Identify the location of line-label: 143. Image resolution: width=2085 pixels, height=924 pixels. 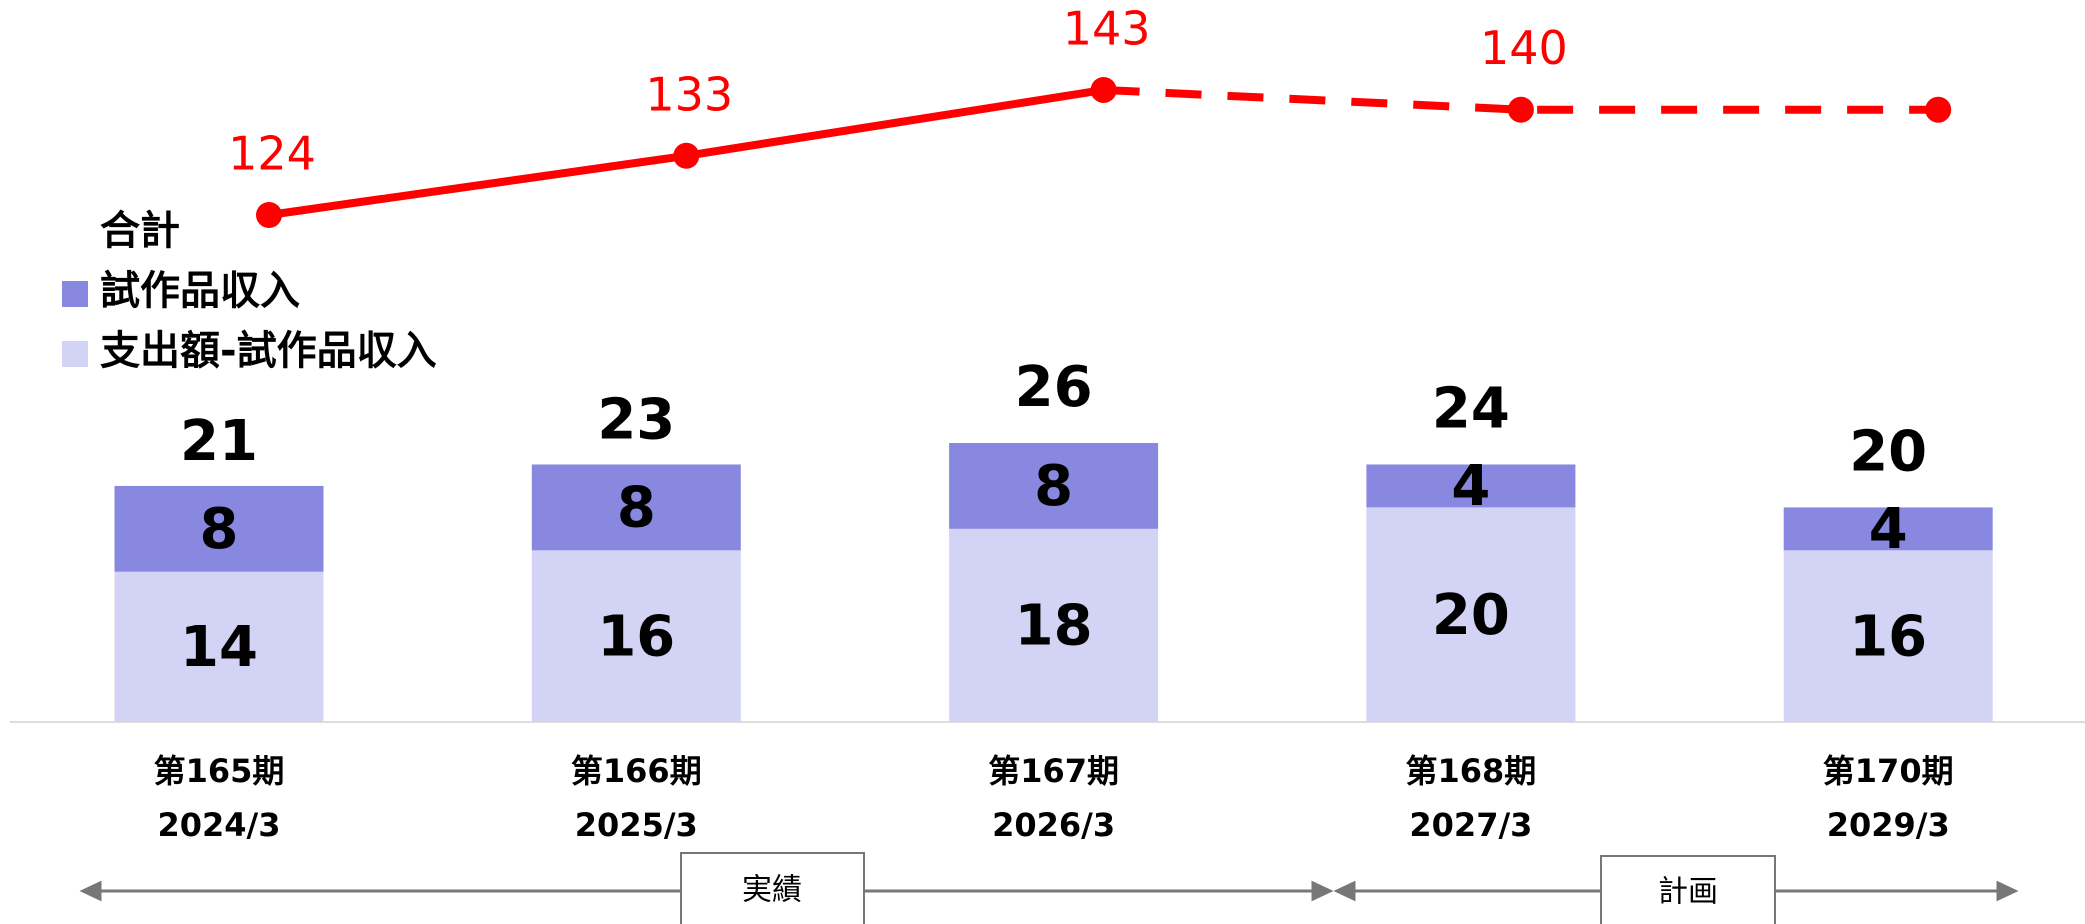
(1107, 28).